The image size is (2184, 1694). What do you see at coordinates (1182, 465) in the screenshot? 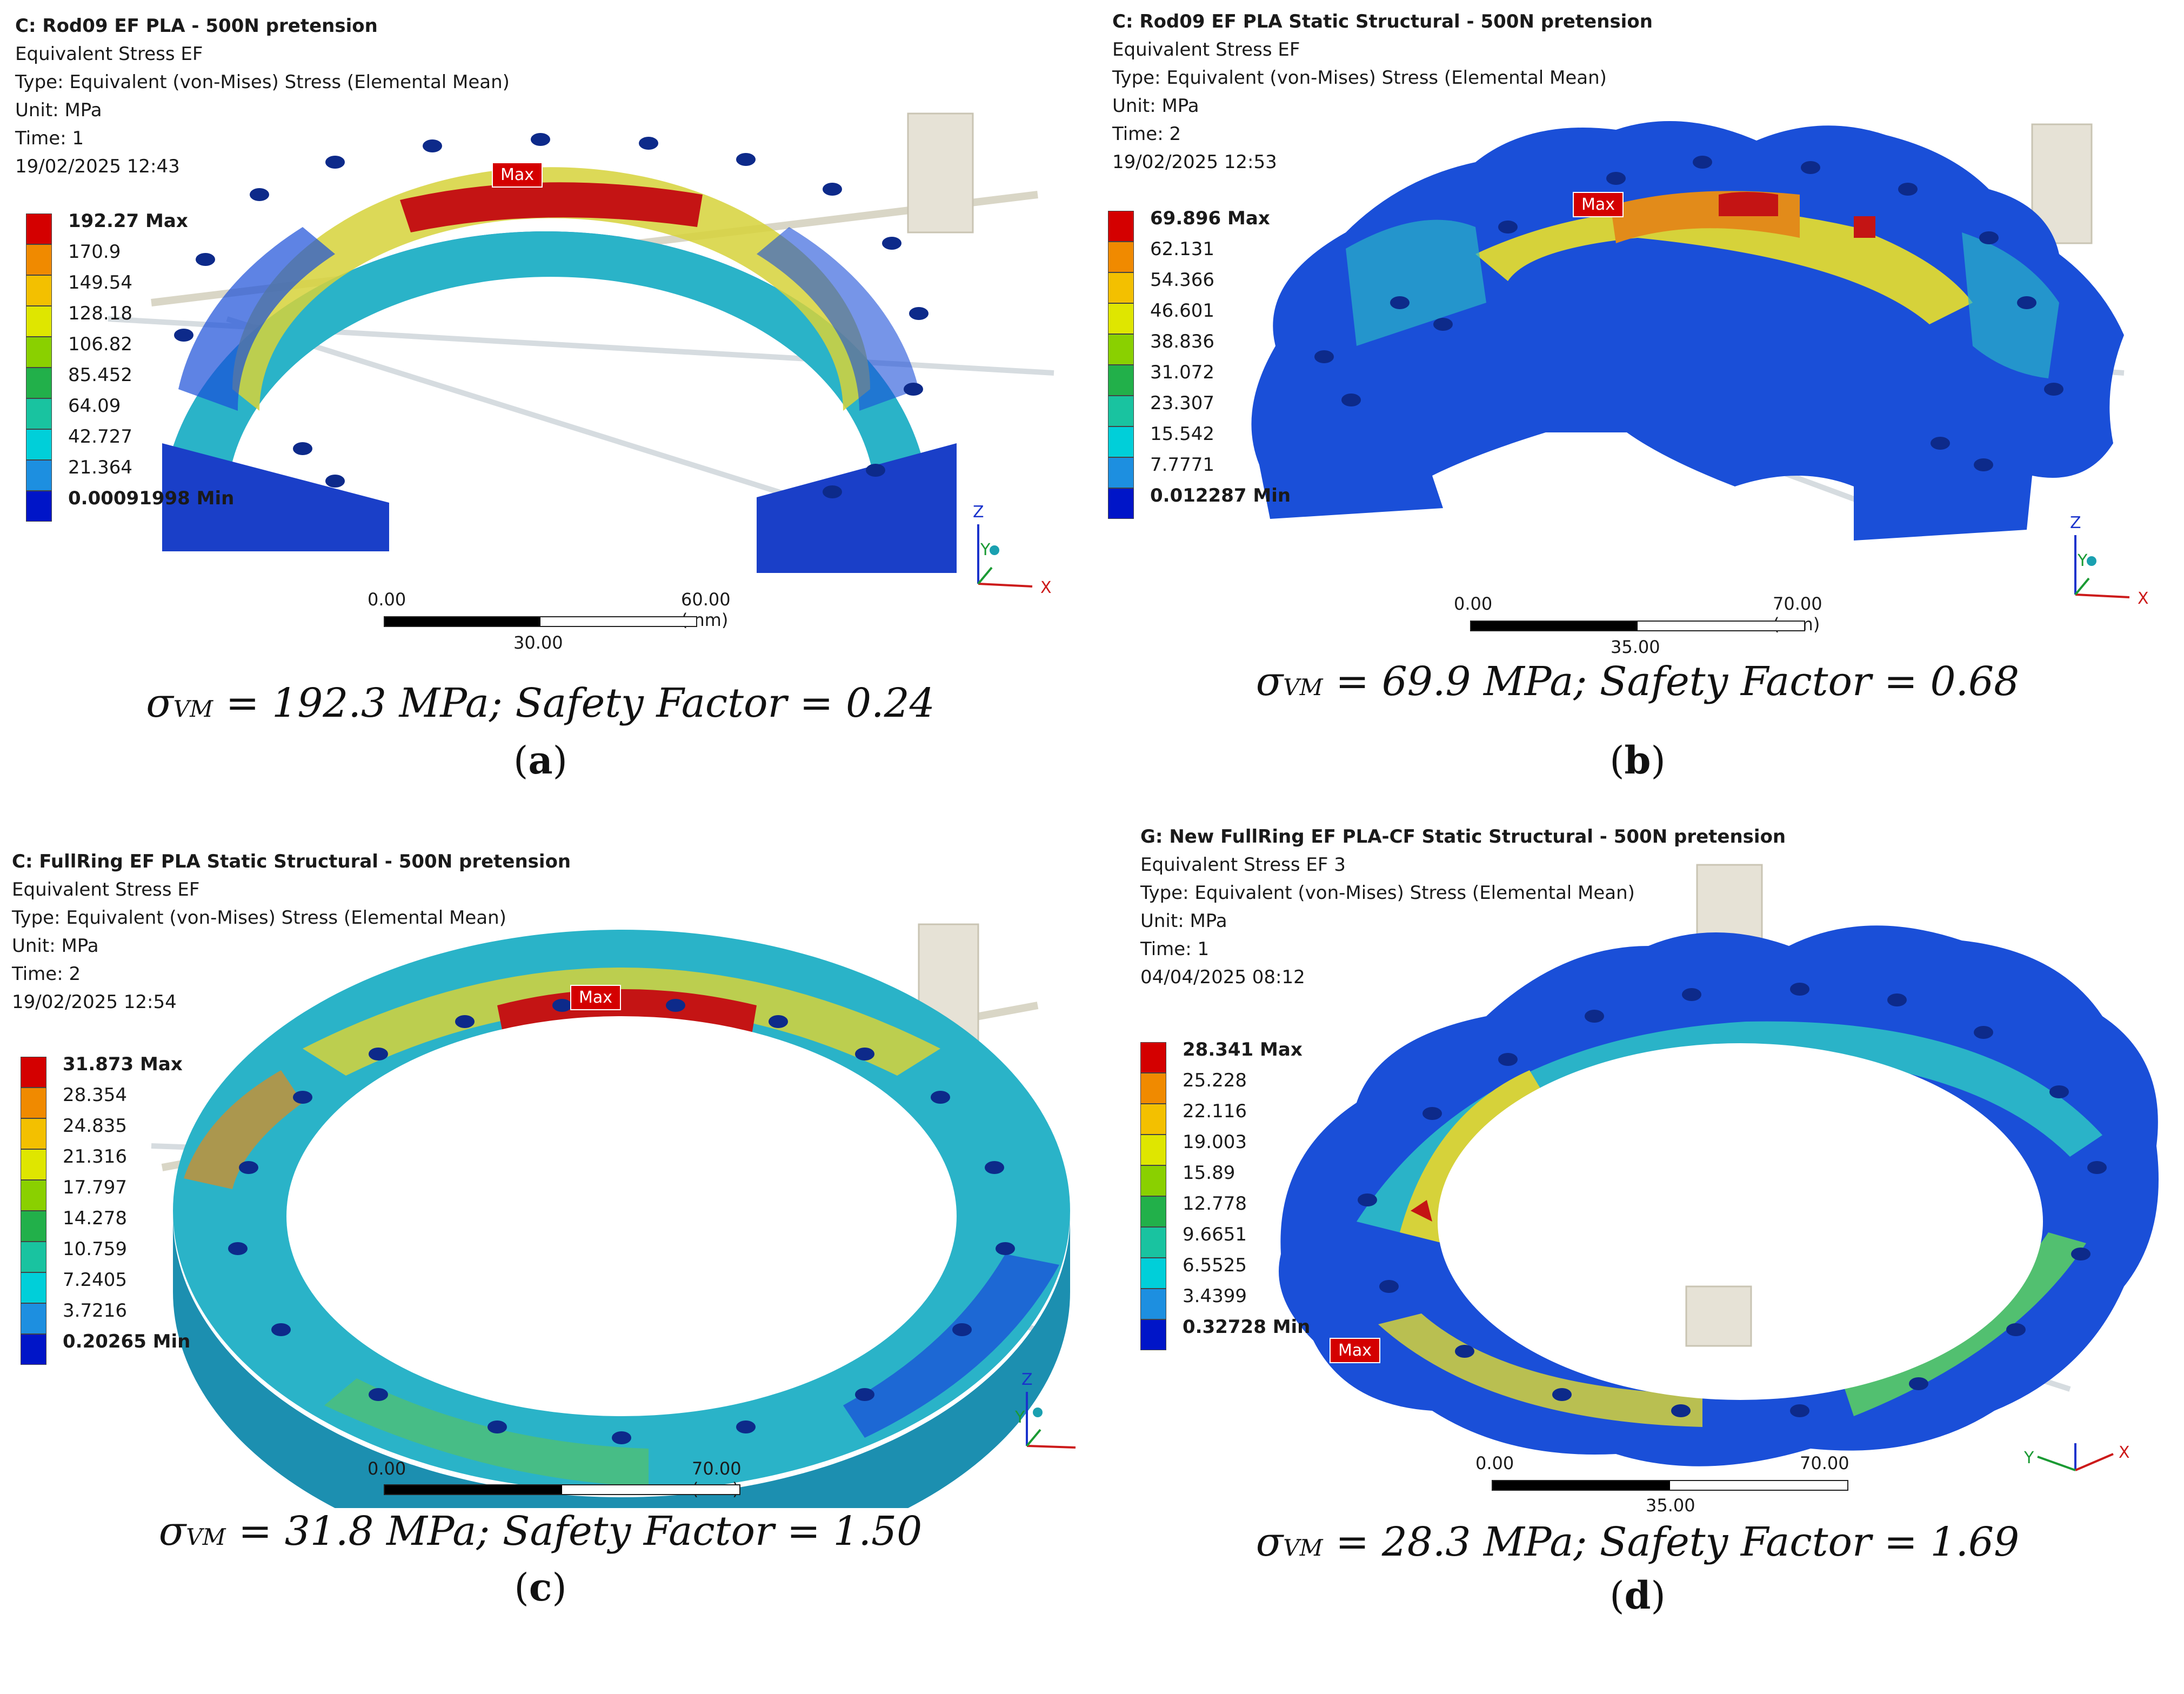
I see `legend-label: 7.7771` at bounding box center [1182, 465].